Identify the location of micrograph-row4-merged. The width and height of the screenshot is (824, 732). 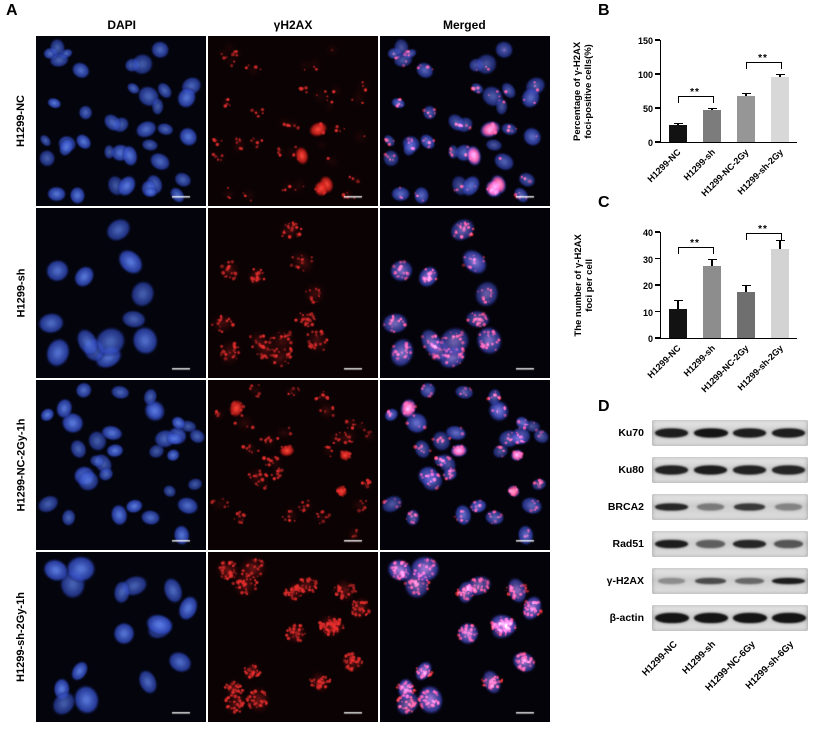
(465, 637).